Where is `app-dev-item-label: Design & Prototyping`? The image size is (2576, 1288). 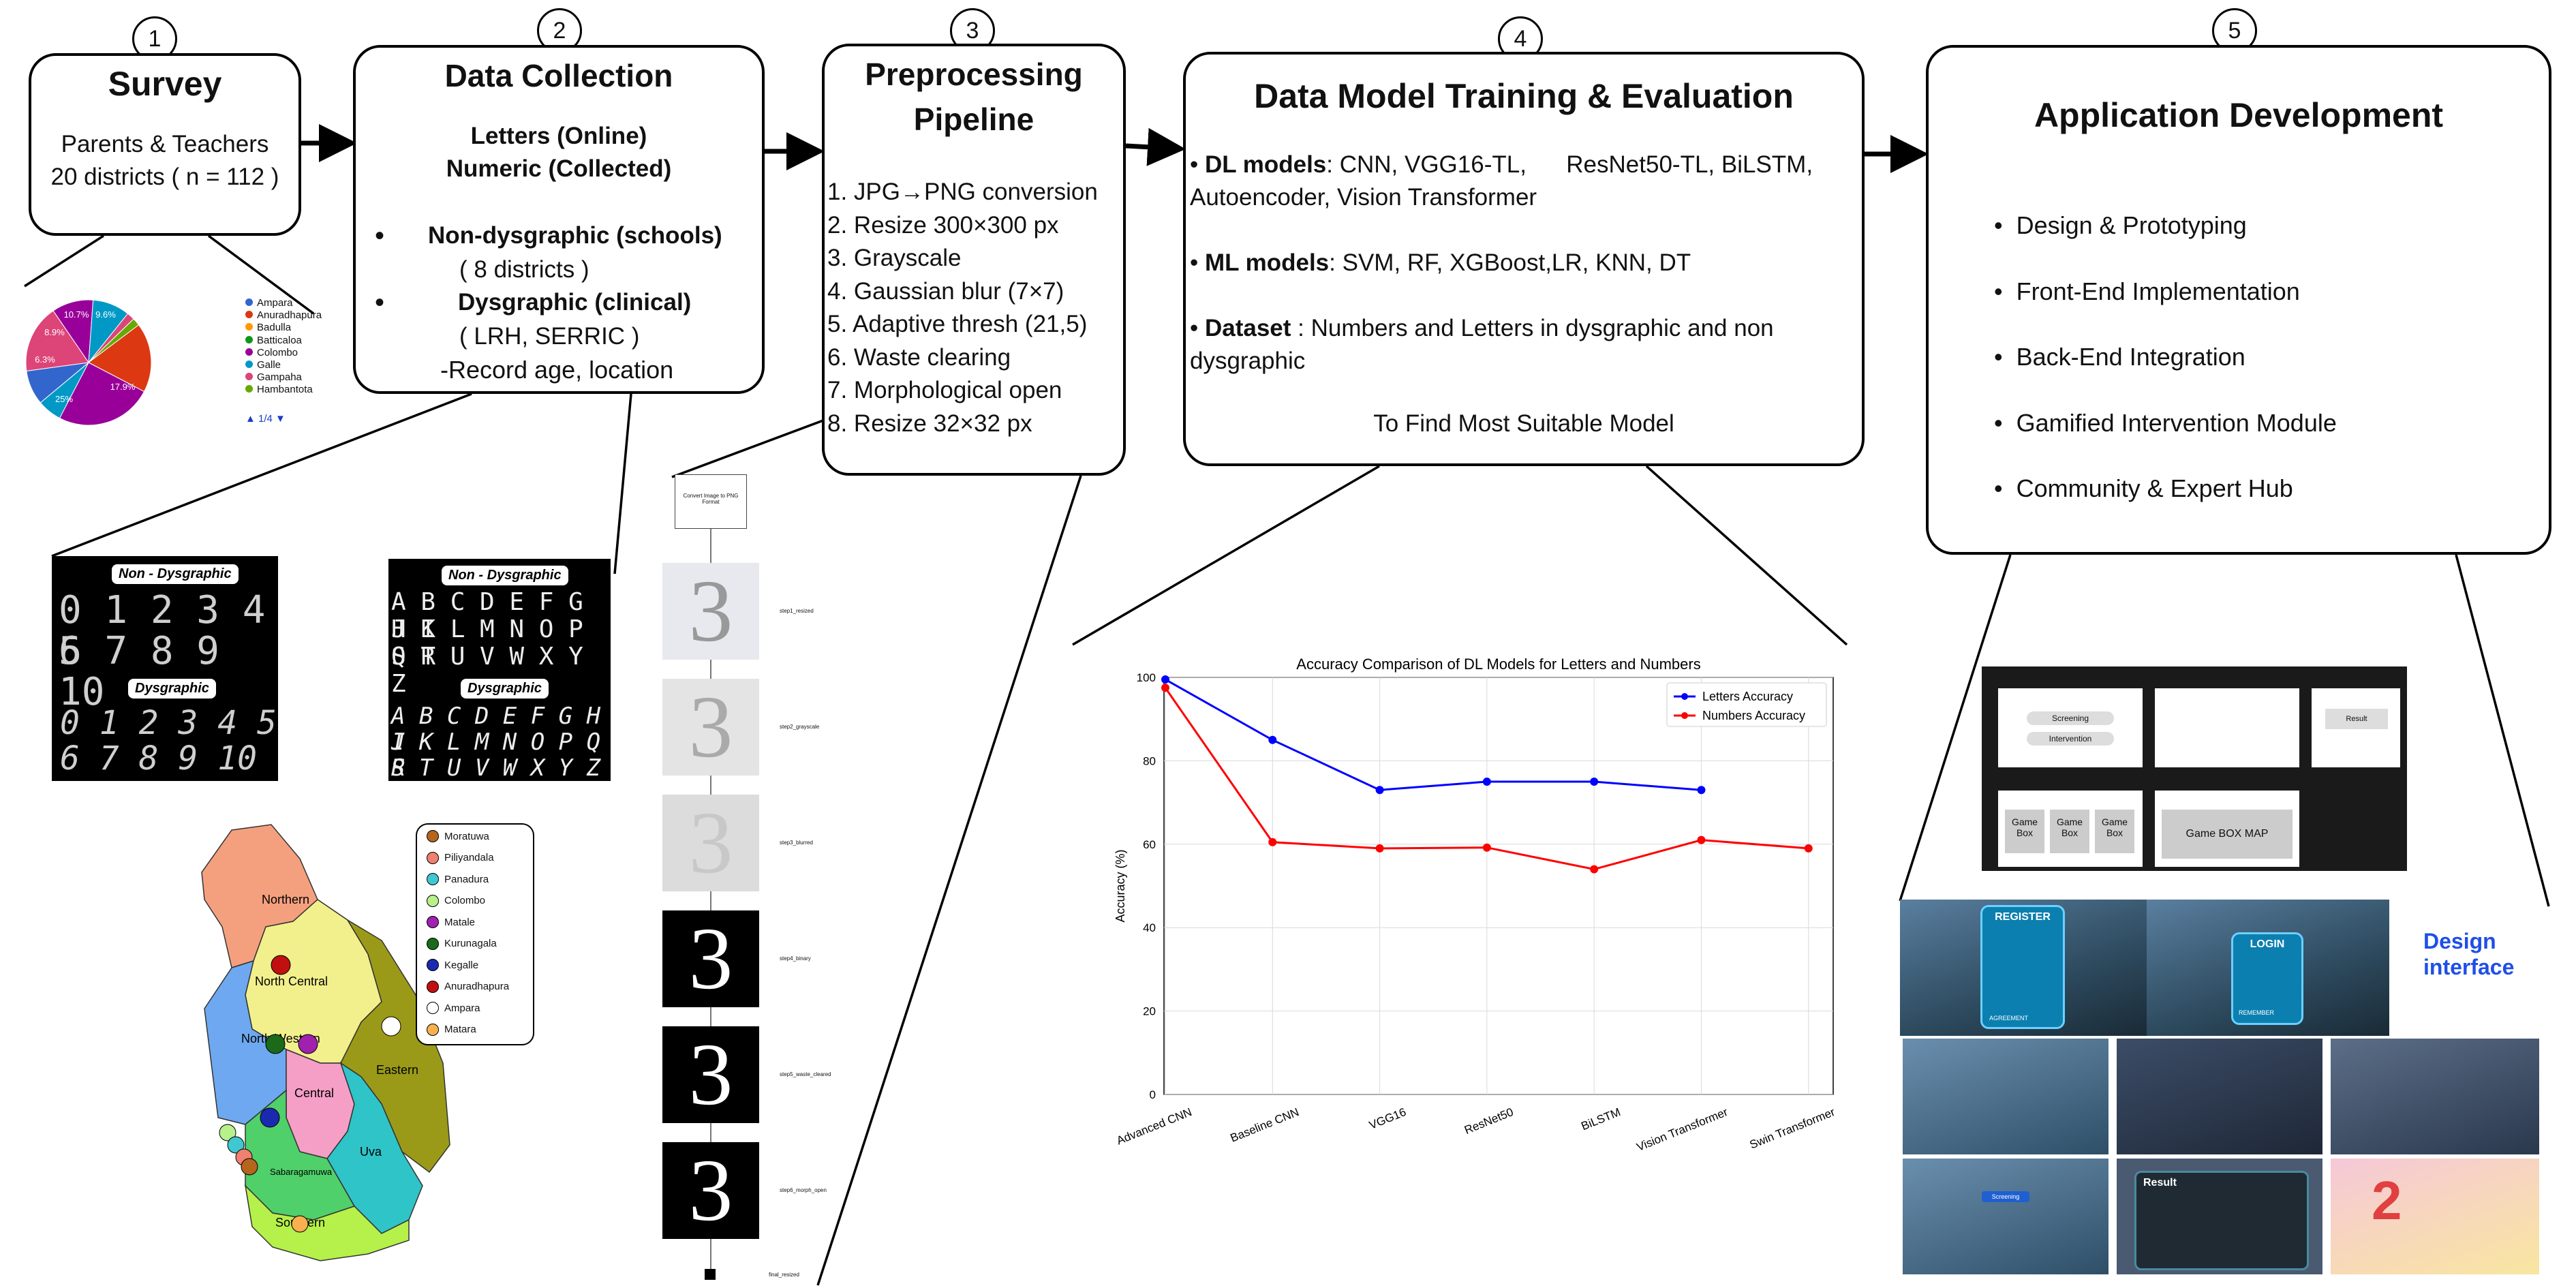
app-dev-item-label: Design & Prototyping is located at coordinates (2131, 225).